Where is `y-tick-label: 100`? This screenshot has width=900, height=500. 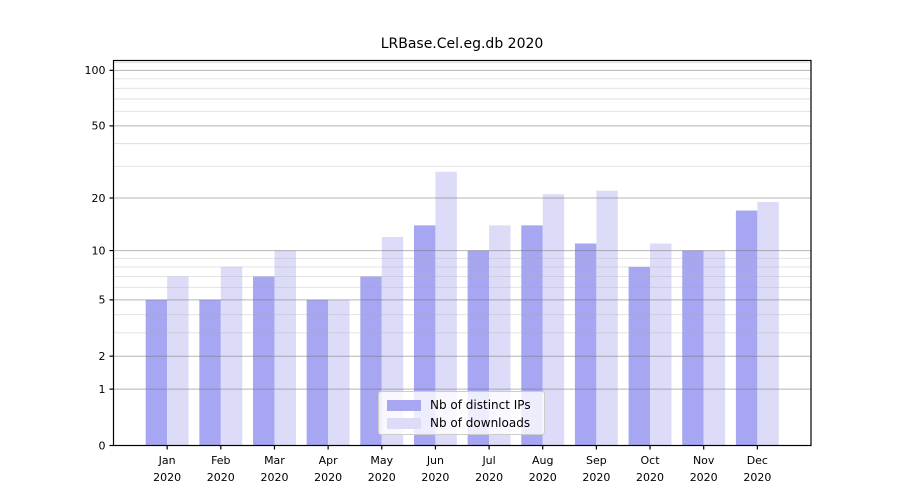
y-tick-label: 100 is located at coordinates (95, 70).